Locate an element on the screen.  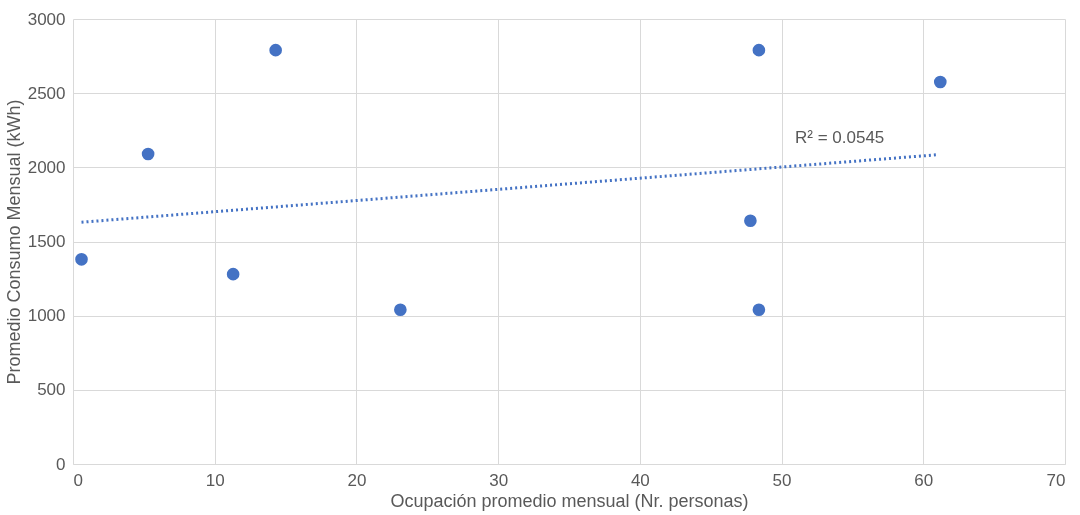
y-tick-label: 2000 is located at coordinates (46, 167).